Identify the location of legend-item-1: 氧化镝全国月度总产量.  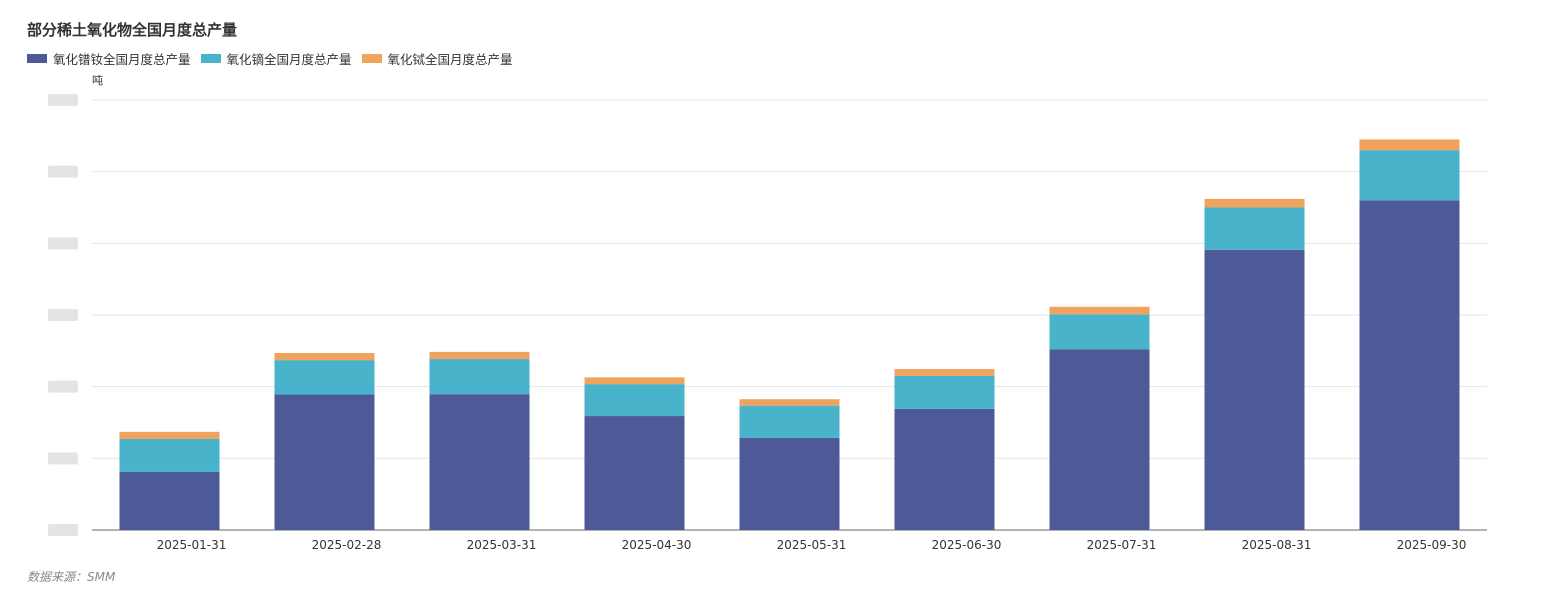
(276, 58).